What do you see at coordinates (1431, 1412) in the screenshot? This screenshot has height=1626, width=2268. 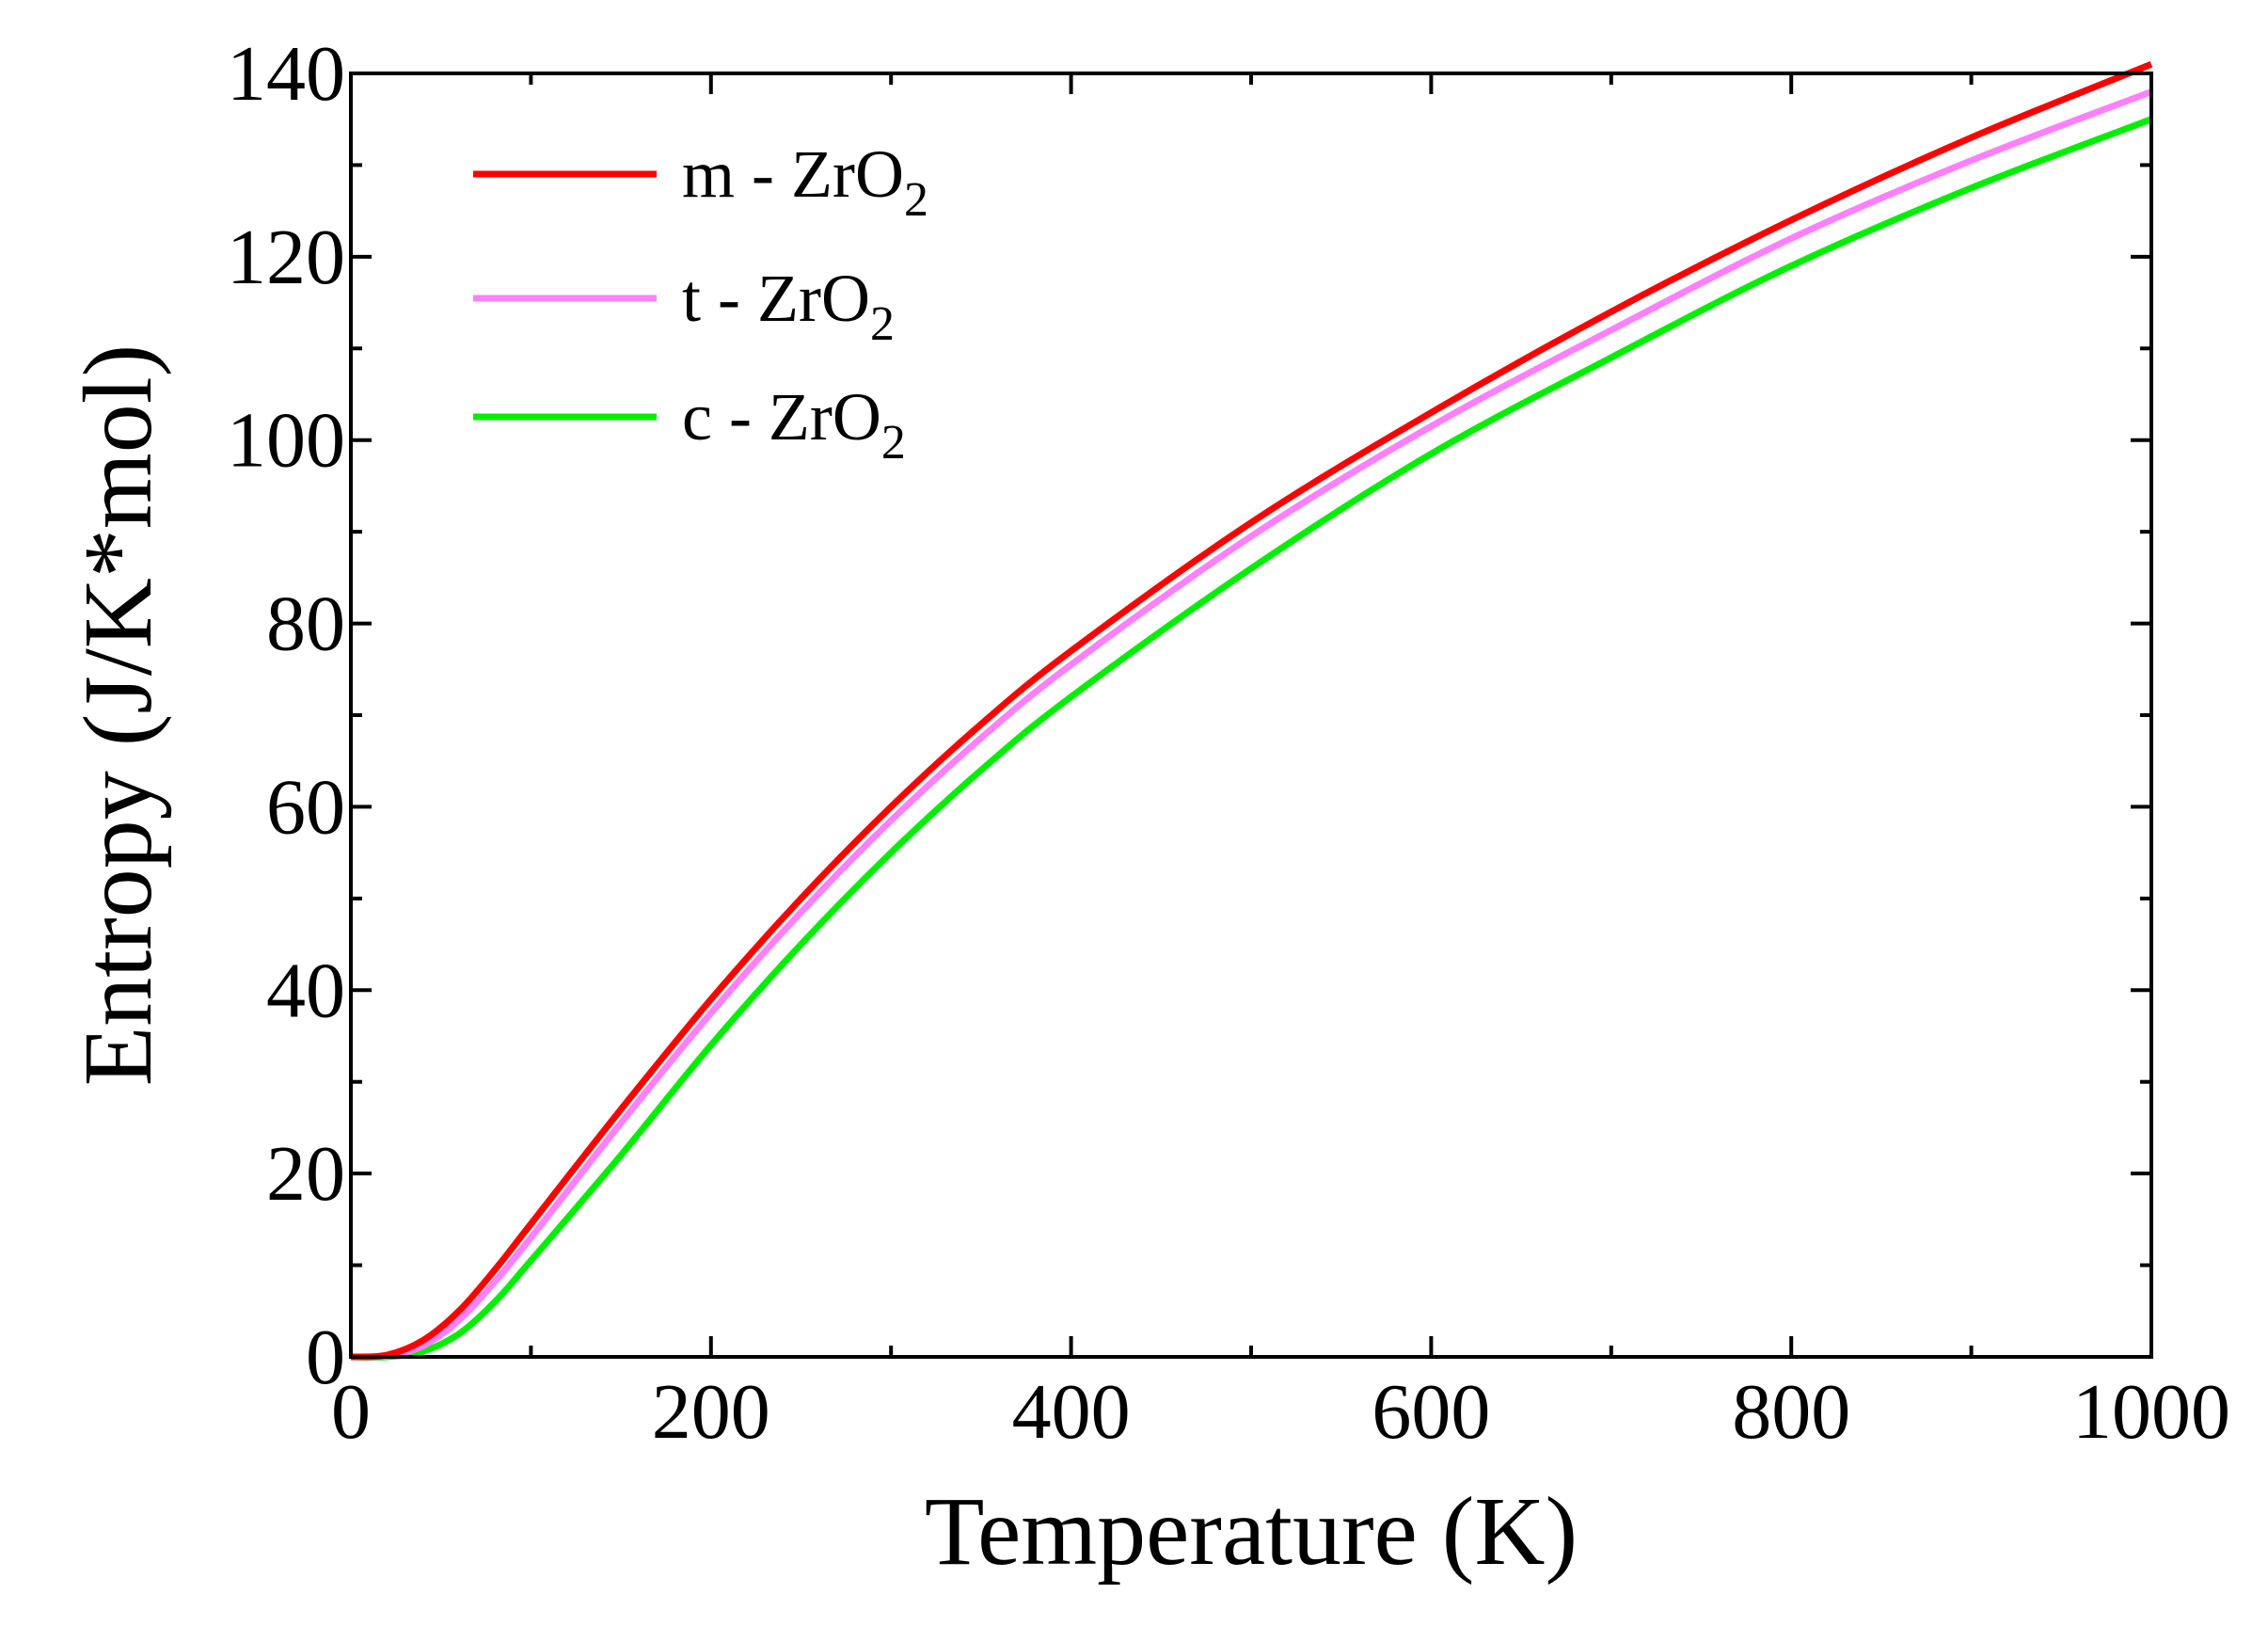 I see `x-tick-label: 600` at bounding box center [1431, 1412].